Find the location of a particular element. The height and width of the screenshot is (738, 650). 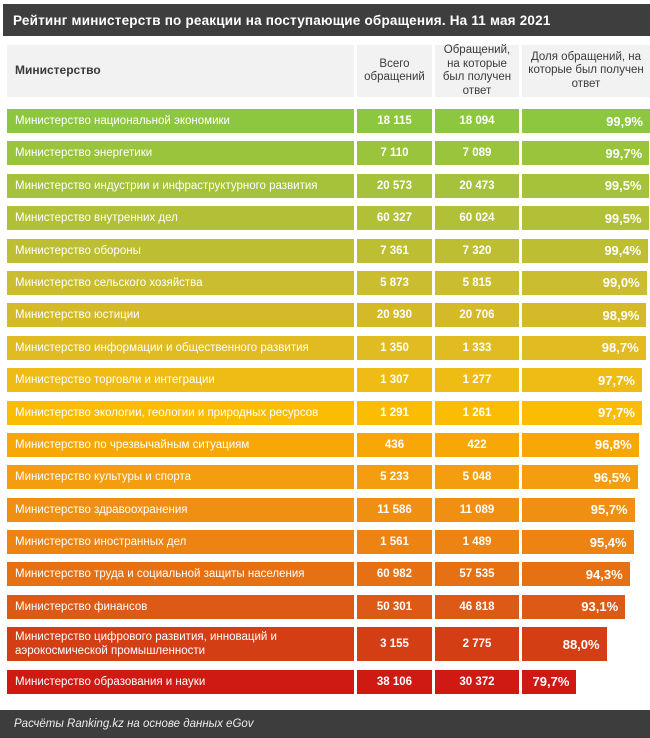

answered-appeals-value: 2 775 is located at coordinates (477, 644).